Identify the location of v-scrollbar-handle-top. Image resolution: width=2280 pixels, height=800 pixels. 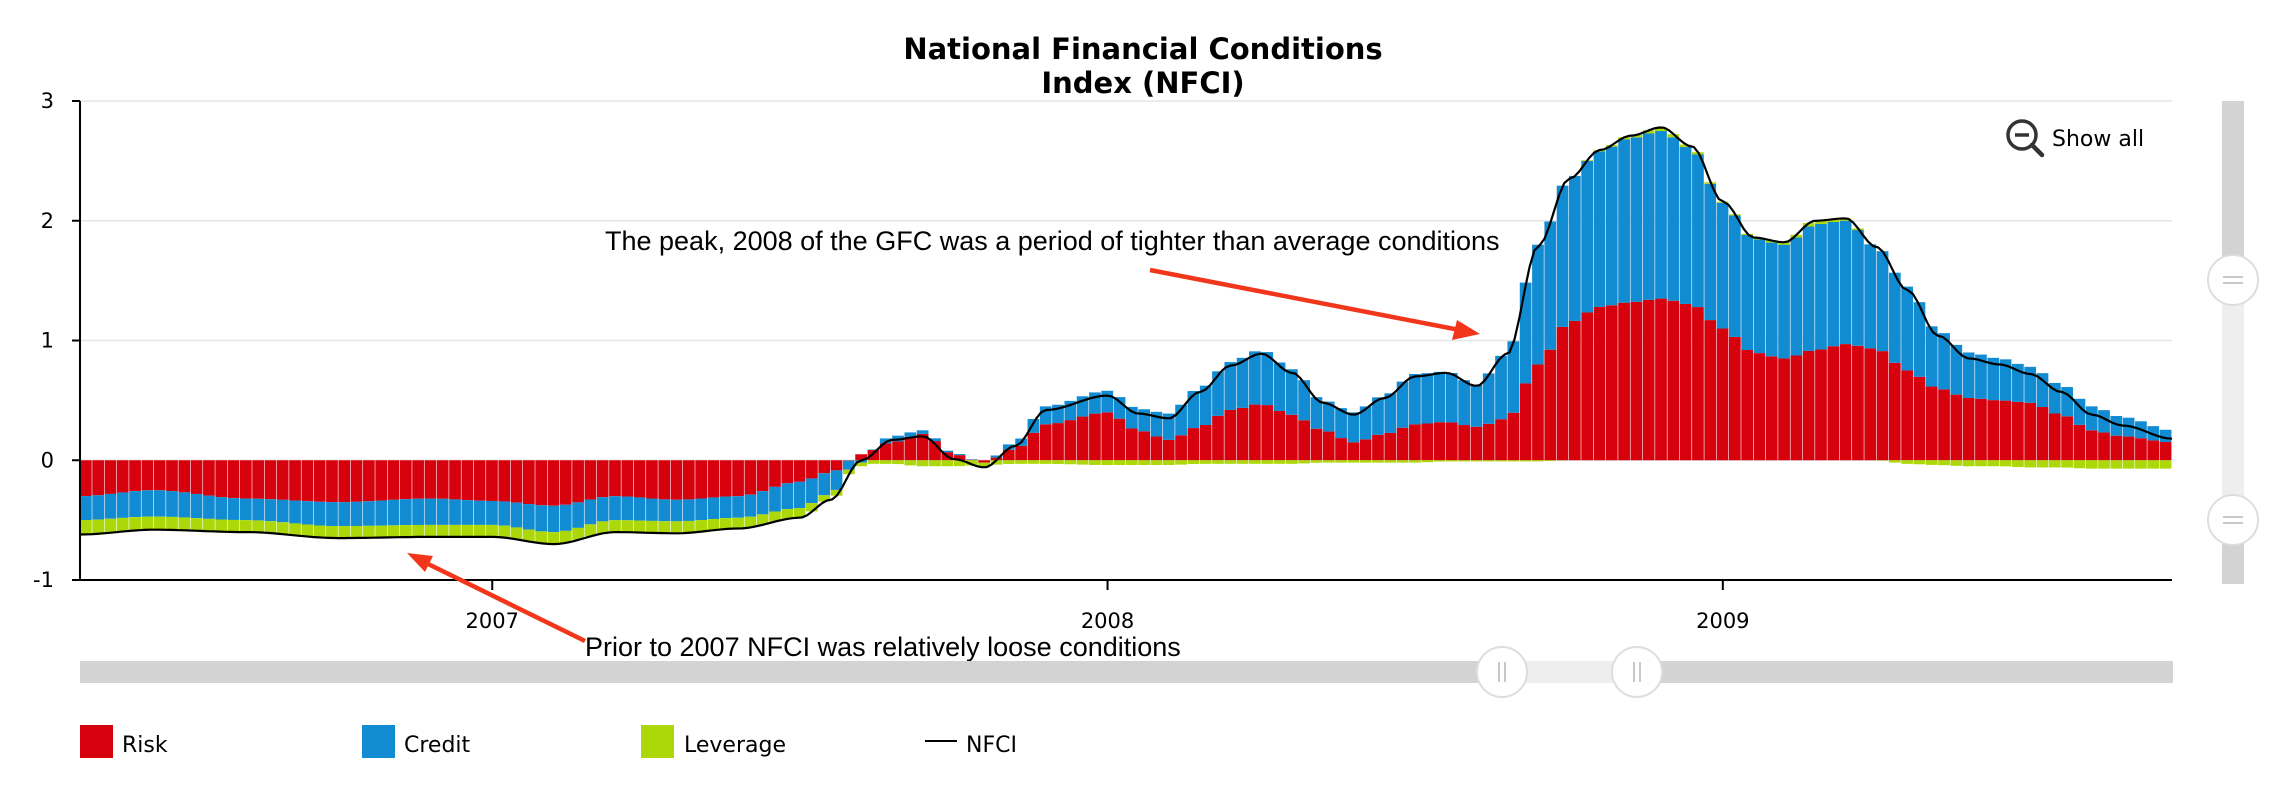
(2233, 280).